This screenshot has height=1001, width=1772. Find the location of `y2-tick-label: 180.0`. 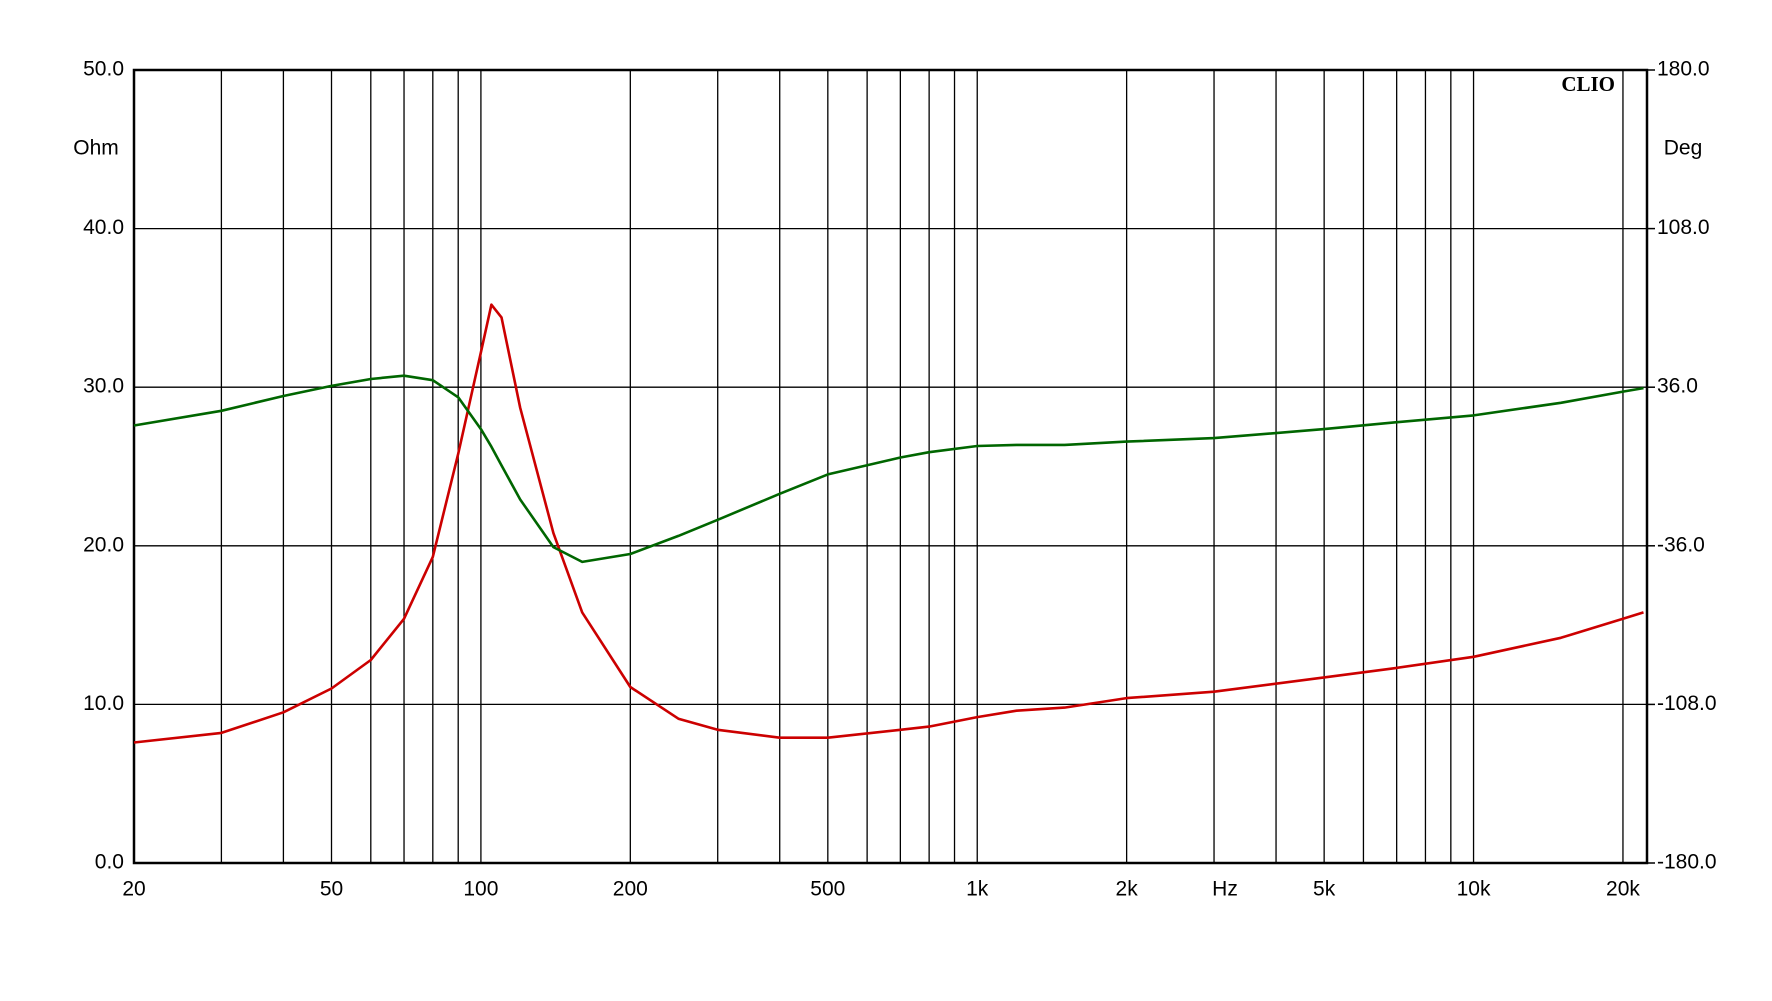

y2-tick-label: 180.0 is located at coordinates (1683, 69).